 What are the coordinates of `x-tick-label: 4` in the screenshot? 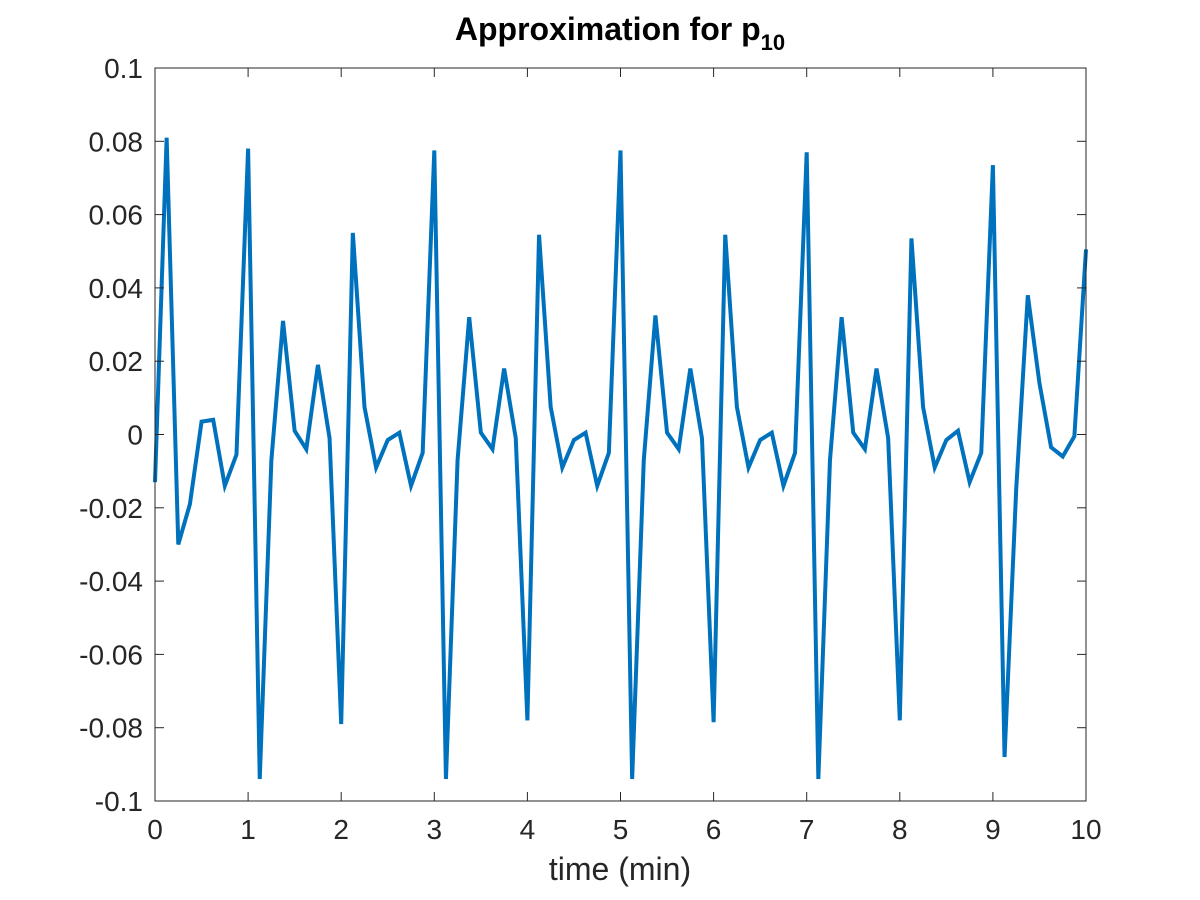 It's located at (528, 829).